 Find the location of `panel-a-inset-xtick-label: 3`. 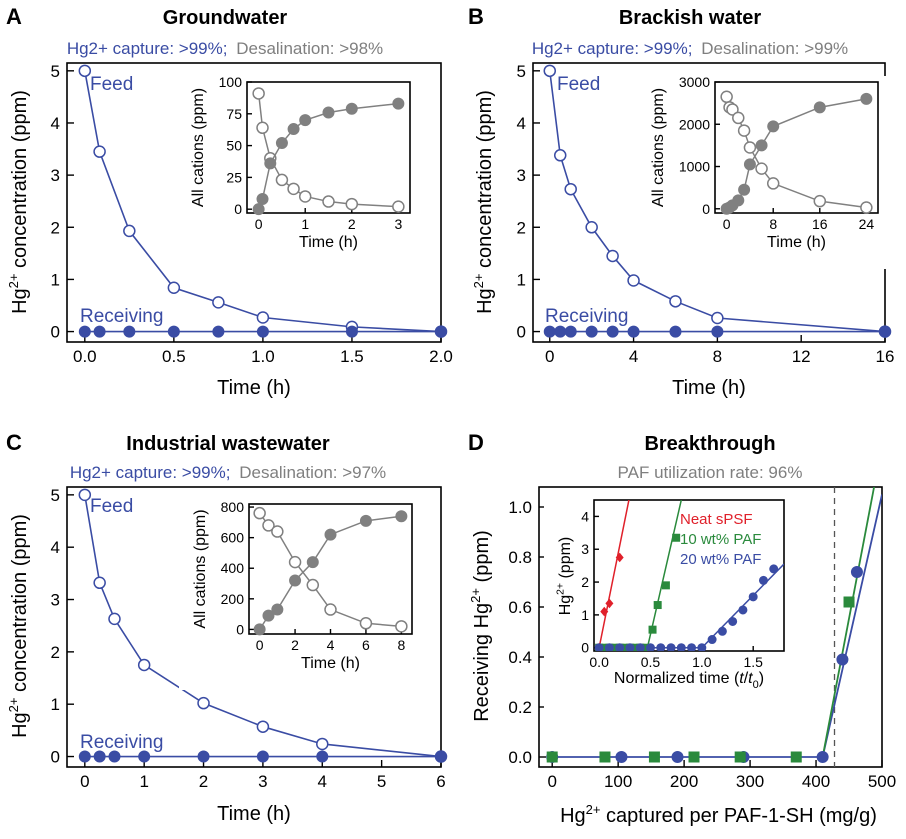

panel-a-inset-xtick-label: 3 is located at coordinates (398, 224).